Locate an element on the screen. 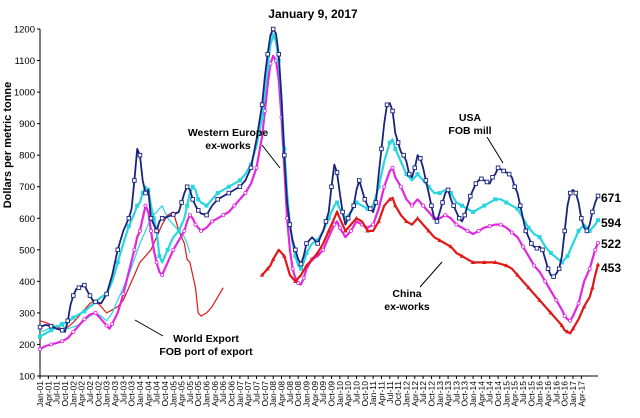  x-tick-label: Jan-14 is located at coordinates (473, 394).